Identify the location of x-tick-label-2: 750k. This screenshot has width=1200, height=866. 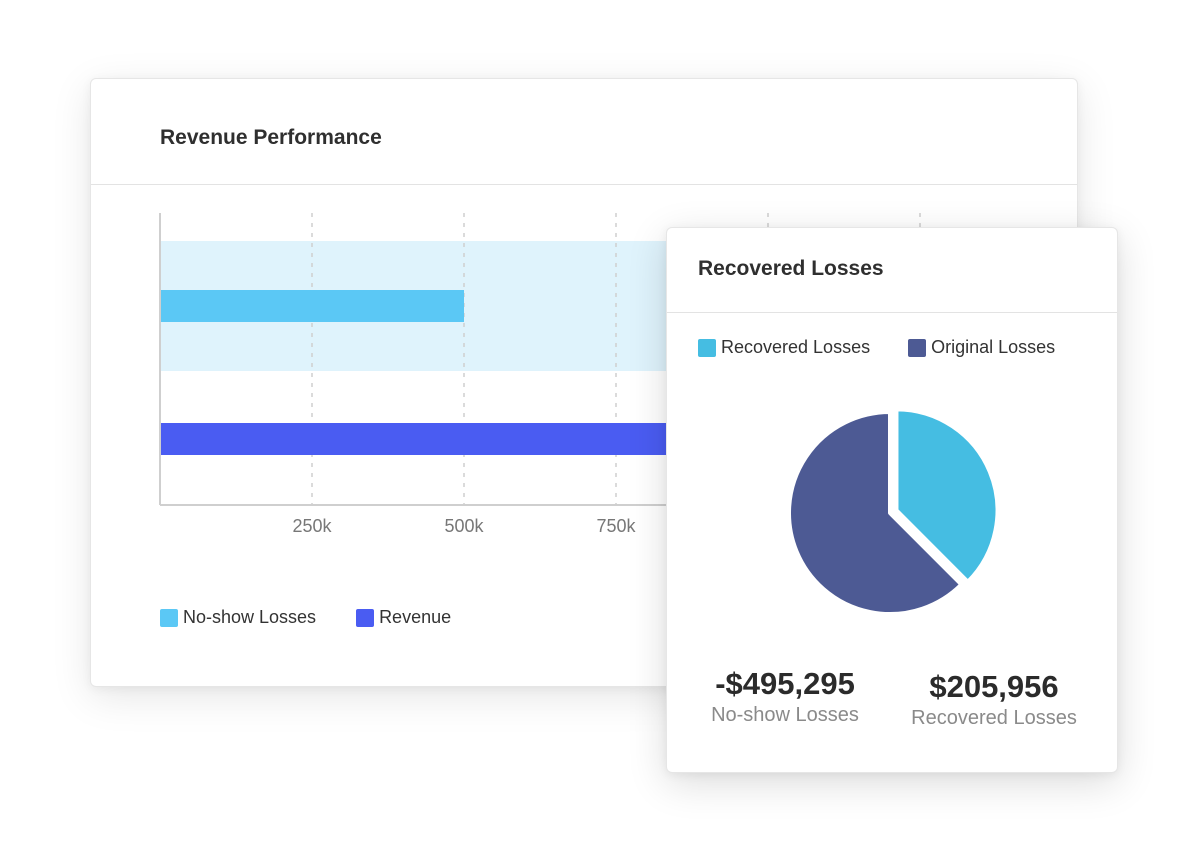
(616, 526).